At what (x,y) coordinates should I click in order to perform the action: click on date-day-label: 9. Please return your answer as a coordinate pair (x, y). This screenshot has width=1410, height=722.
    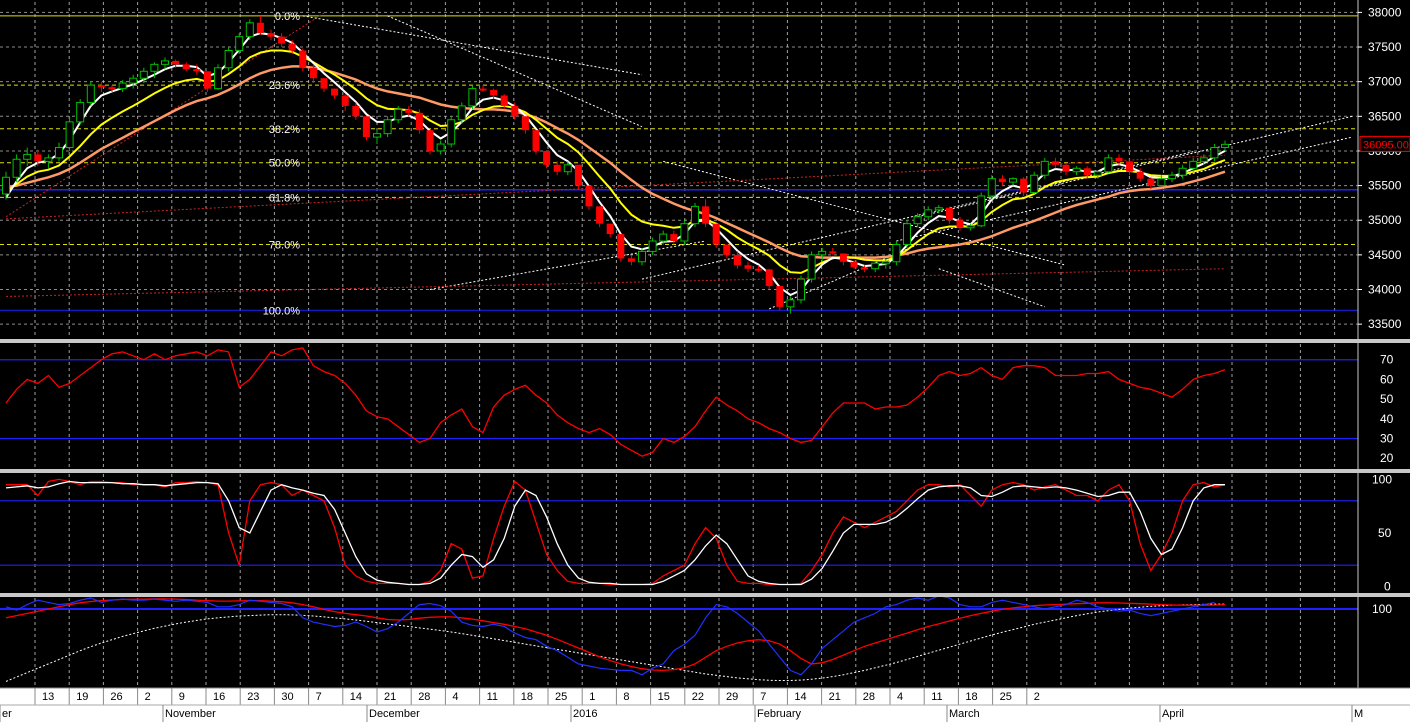
    Looking at the image, I should click on (182, 697).